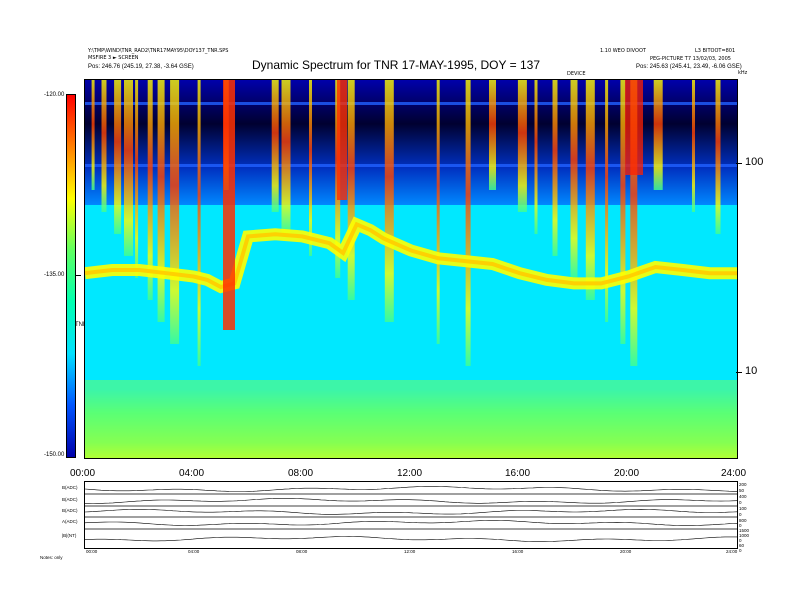 The height and width of the screenshot is (612, 792). Describe the element at coordinates (410, 551) in the screenshot. I see `summary-x-tick: 12:00` at that location.